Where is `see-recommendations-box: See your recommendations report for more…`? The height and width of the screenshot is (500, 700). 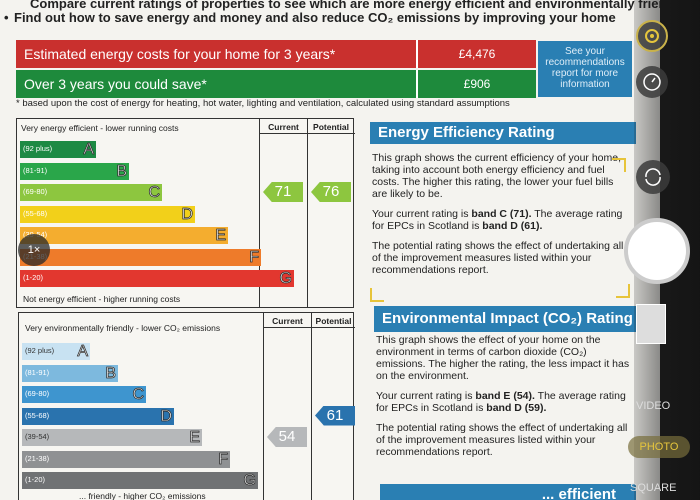
see-recommendations-box: See your recommendations report for more… is located at coordinates (585, 69).